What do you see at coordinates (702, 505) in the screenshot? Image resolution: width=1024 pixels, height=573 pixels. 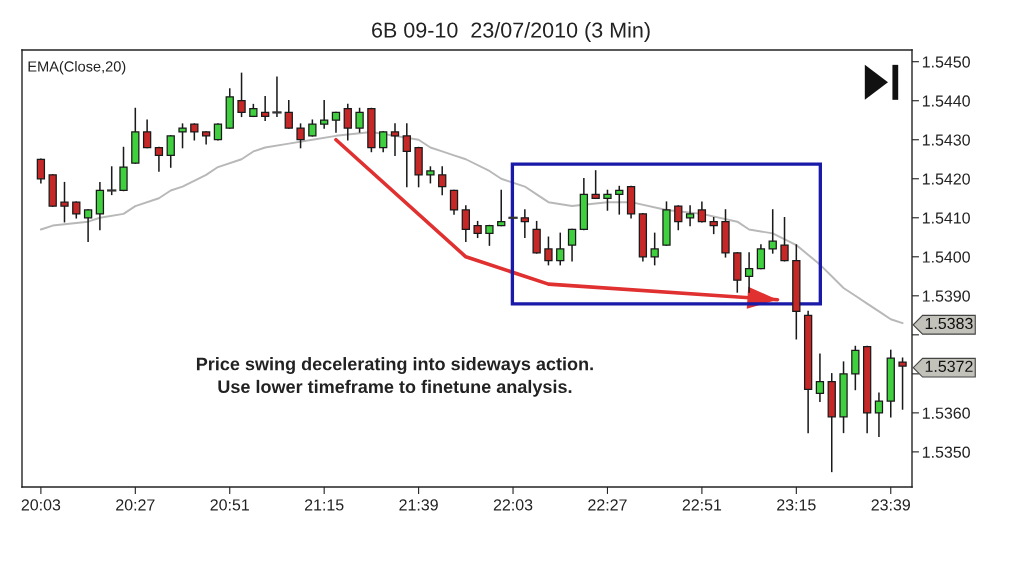 I see `x-tick-label: 22:51` at bounding box center [702, 505].